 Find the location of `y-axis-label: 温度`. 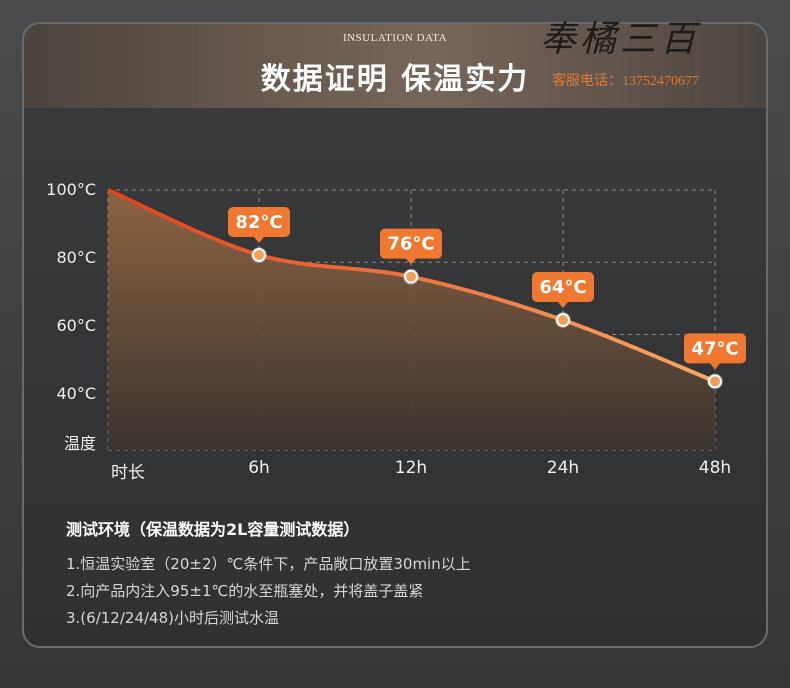

y-axis-label: 温度 is located at coordinates (79, 443).